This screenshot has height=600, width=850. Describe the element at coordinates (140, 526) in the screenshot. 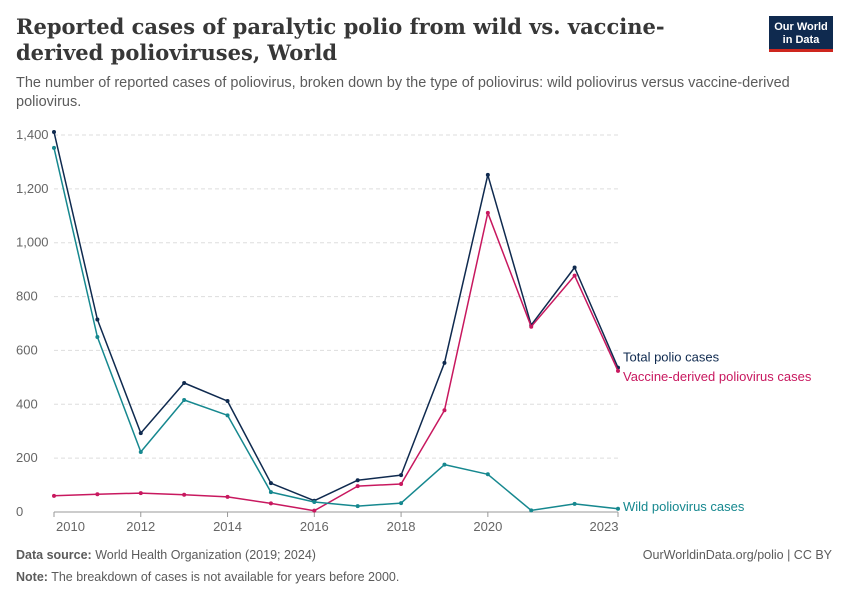

I see `x-tick-label: 2012` at that location.